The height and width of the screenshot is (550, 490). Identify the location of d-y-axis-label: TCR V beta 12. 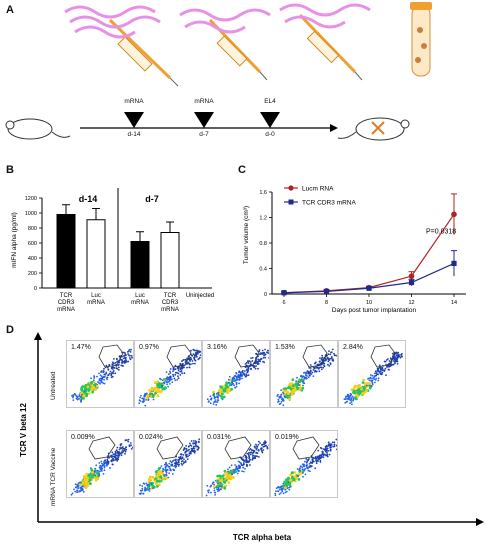
(23, 430).